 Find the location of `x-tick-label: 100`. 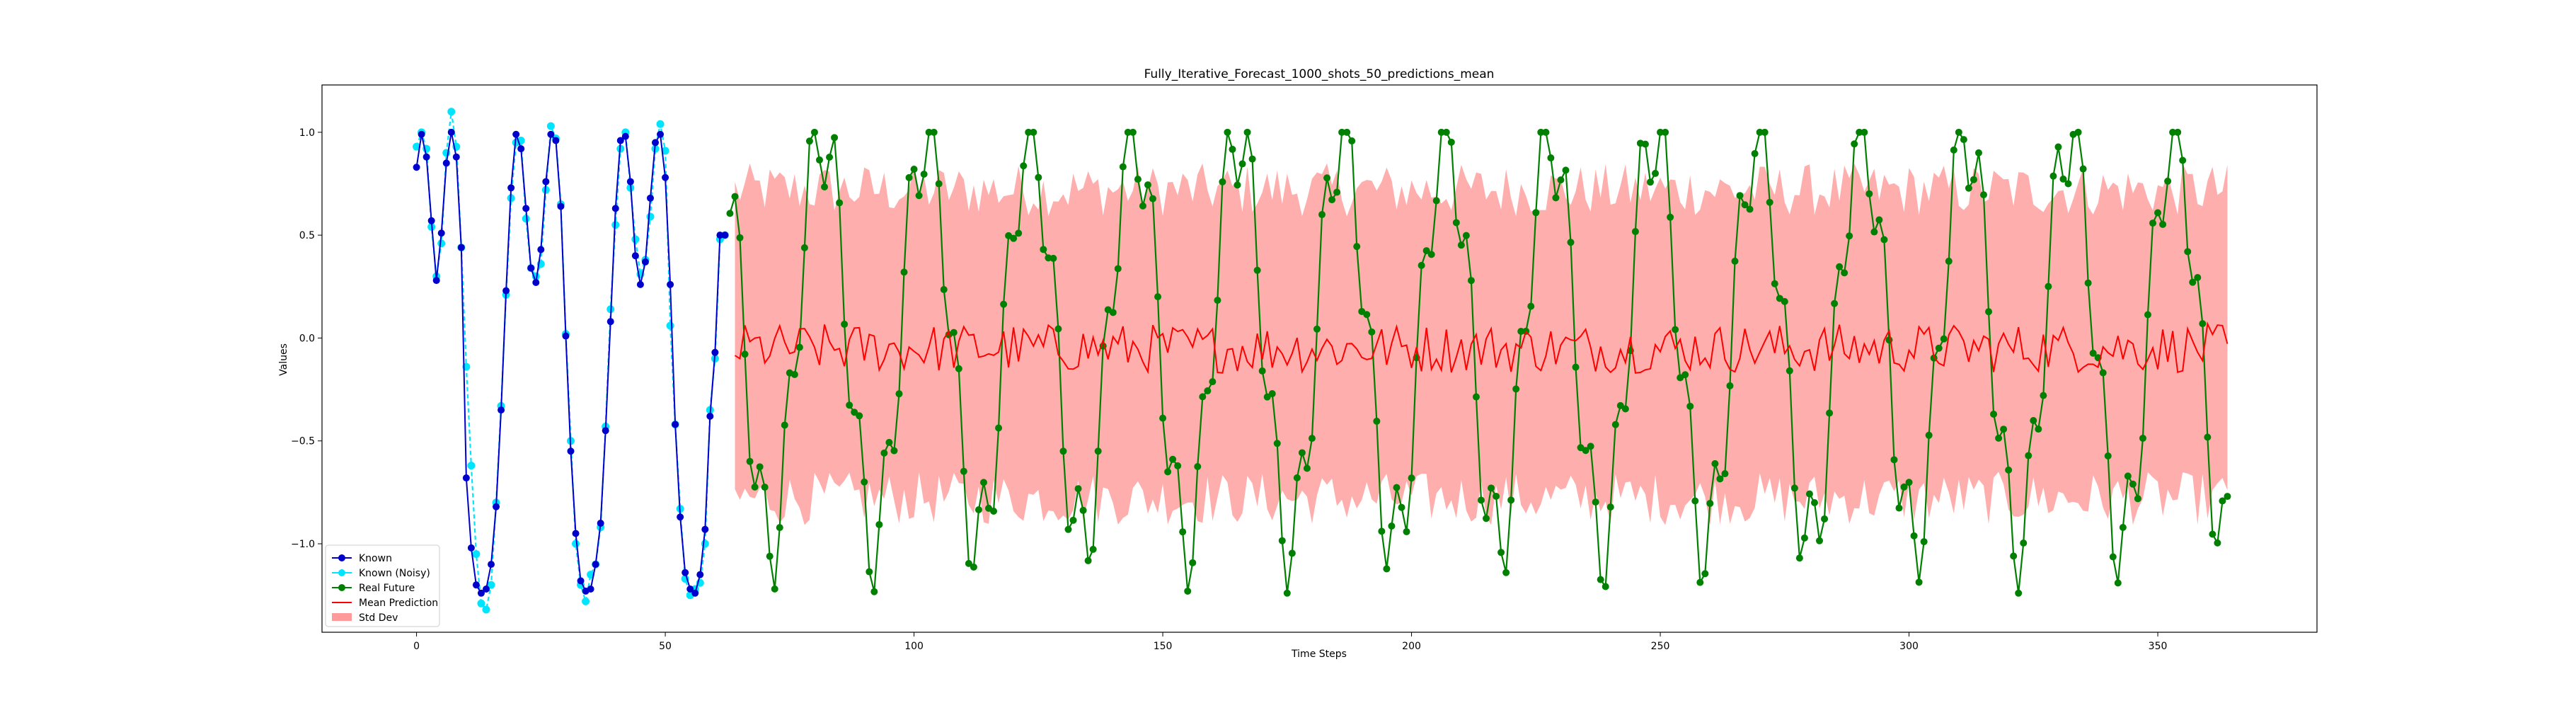

x-tick-label: 100 is located at coordinates (914, 646).